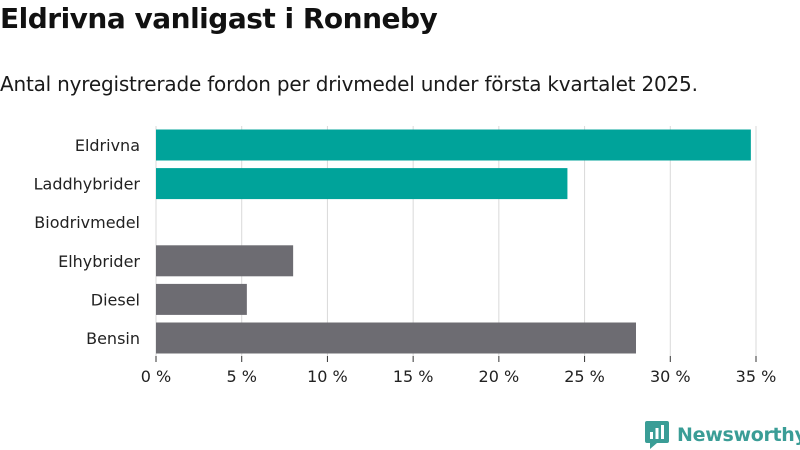  What do you see at coordinates (219, 18) in the screenshot?
I see `chart-title: Eldrivna vanligast i Ronneby` at bounding box center [219, 18].